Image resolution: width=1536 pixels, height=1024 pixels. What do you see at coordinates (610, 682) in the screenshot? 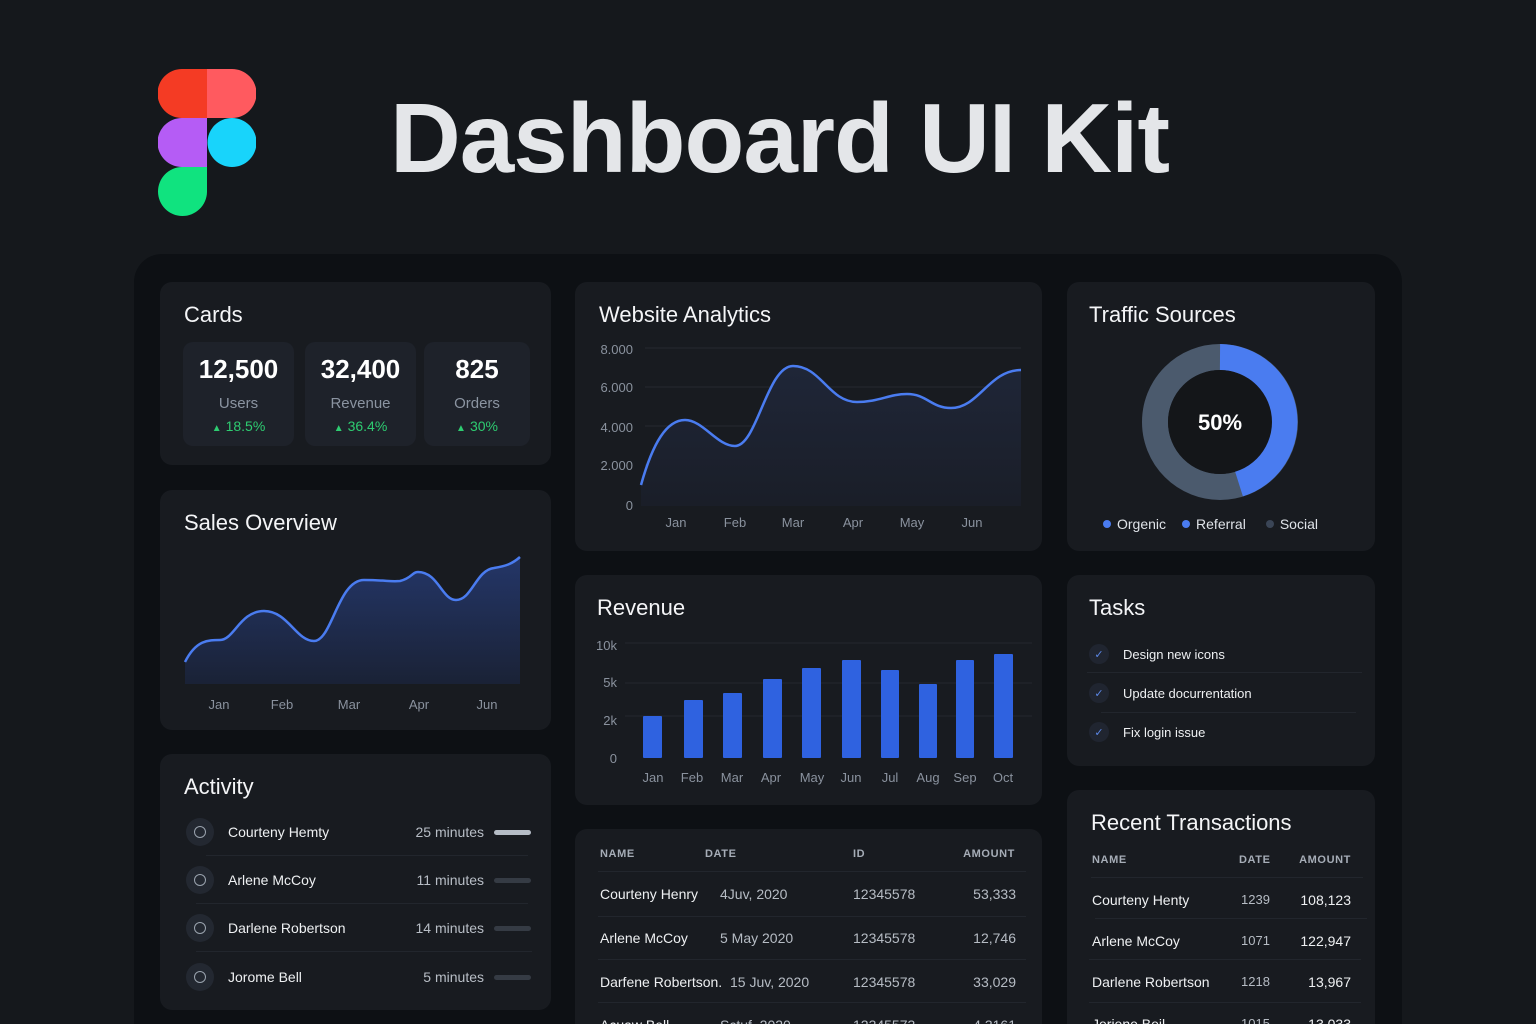
I see `y-tick: 5k` at bounding box center [610, 682].